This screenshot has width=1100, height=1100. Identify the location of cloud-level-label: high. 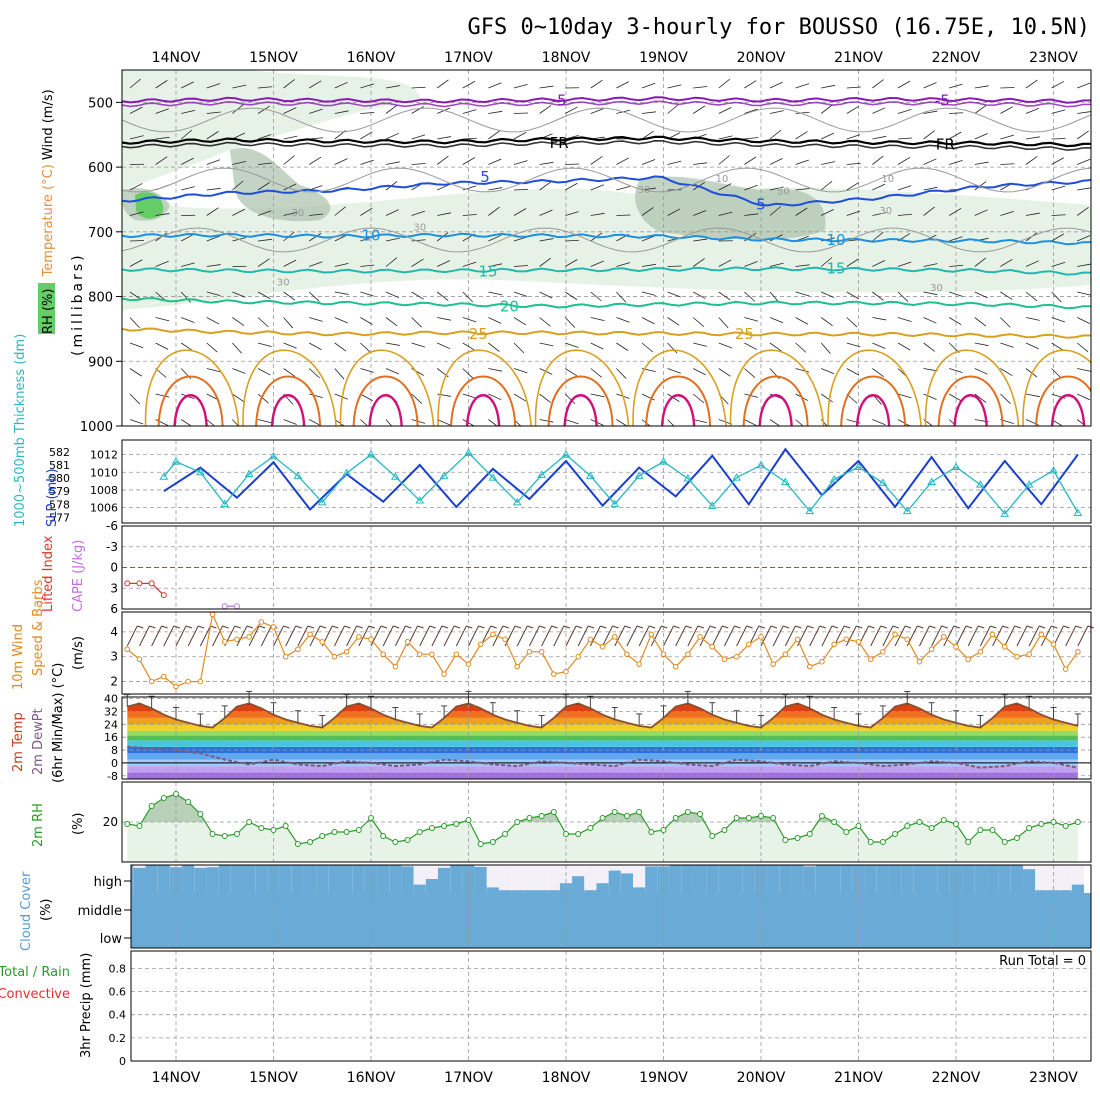
(108, 882).